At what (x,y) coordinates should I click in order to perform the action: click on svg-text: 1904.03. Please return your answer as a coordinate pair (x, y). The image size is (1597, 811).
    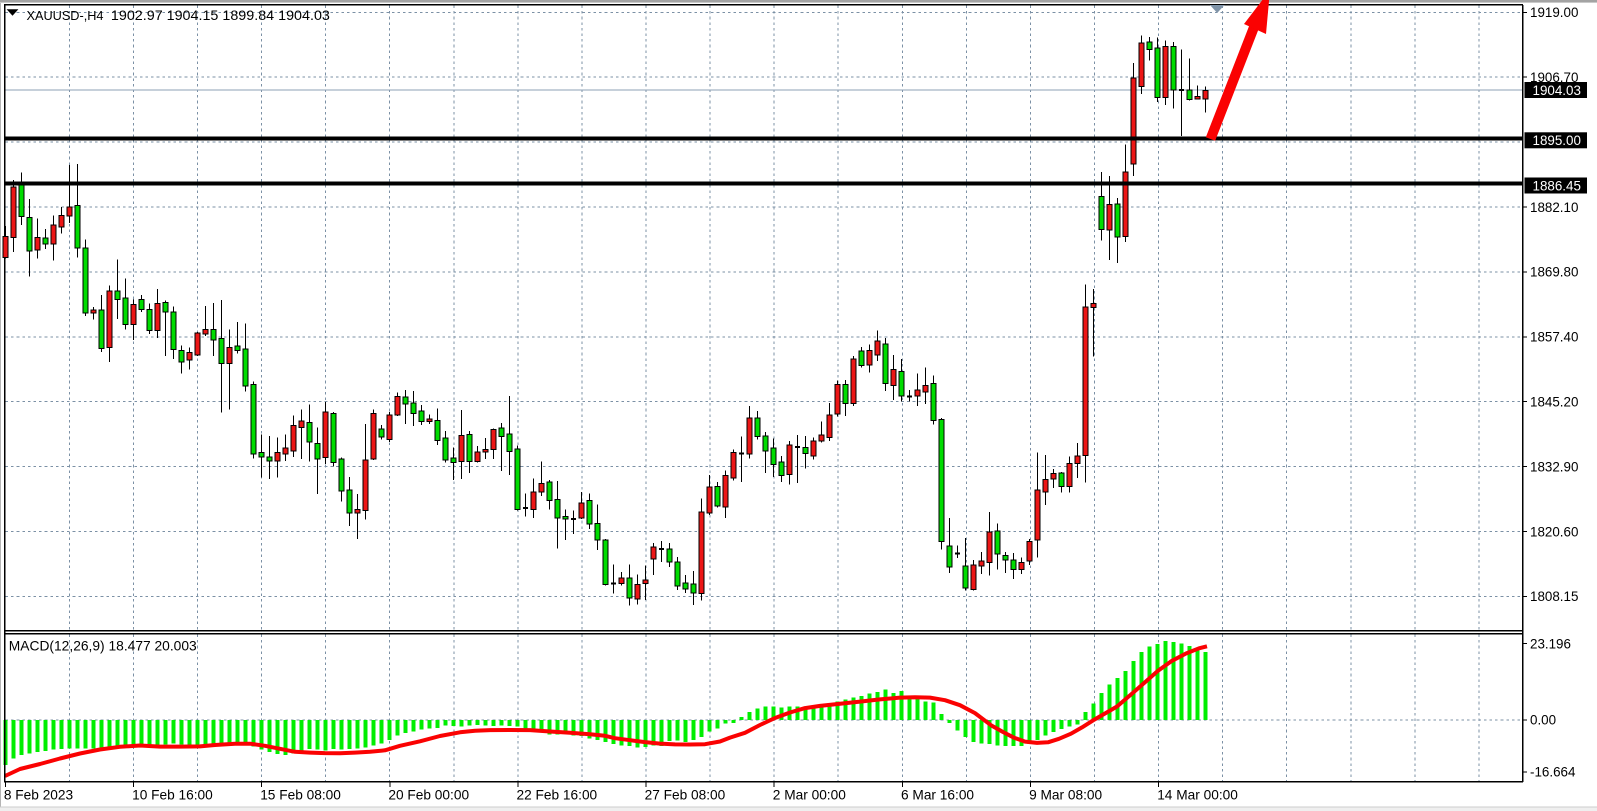
    Looking at the image, I should click on (1557, 90).